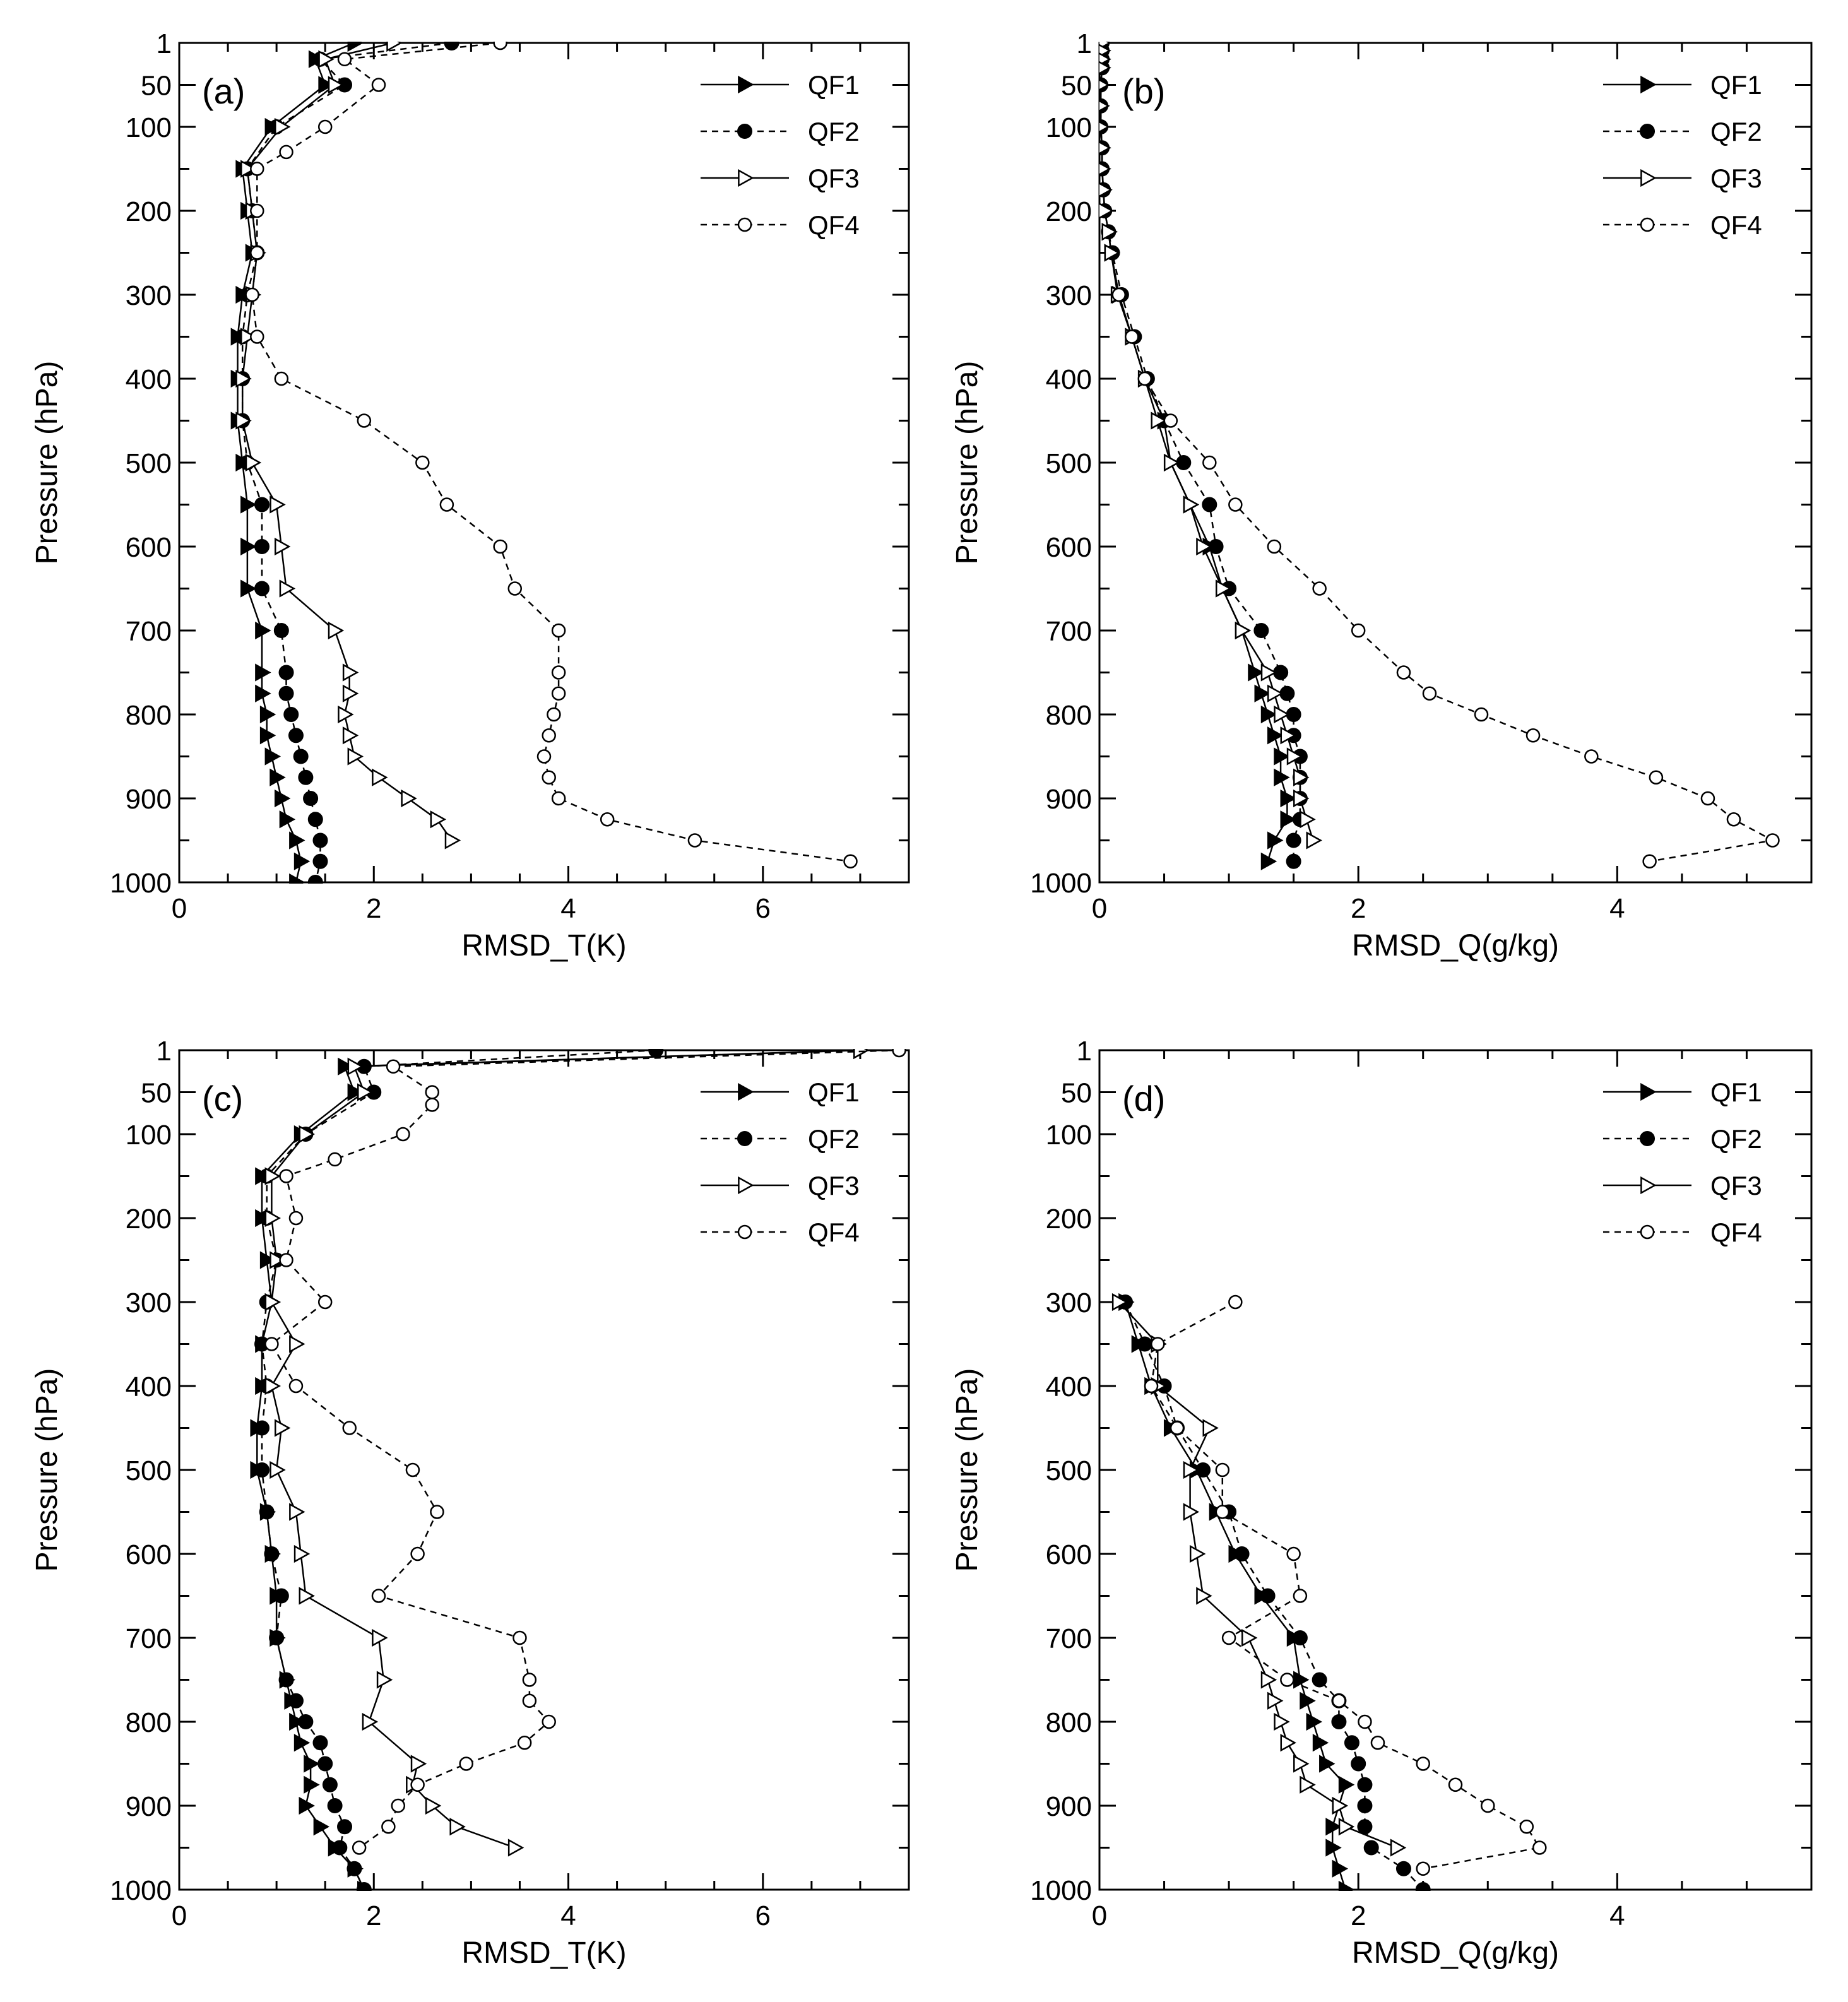  Describe the element at coordinates (1617, 909) in the screenshot. I see `x-tick-label: 4` at that location.